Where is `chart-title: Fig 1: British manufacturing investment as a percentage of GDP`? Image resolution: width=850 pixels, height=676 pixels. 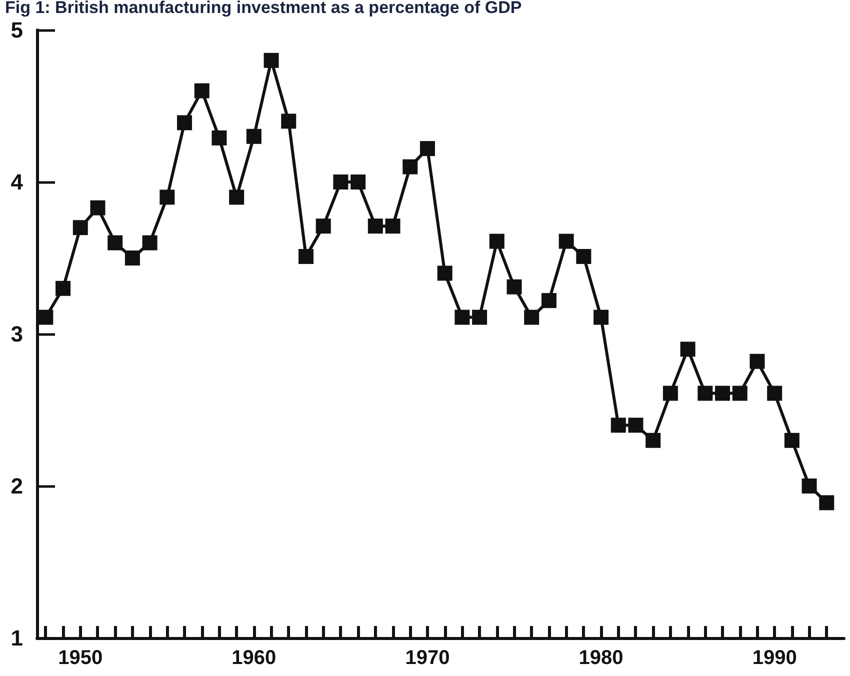
chart-title: Fig 1: British manufacturing investment as a percentage of GDP is located at coordinates (263, 8).